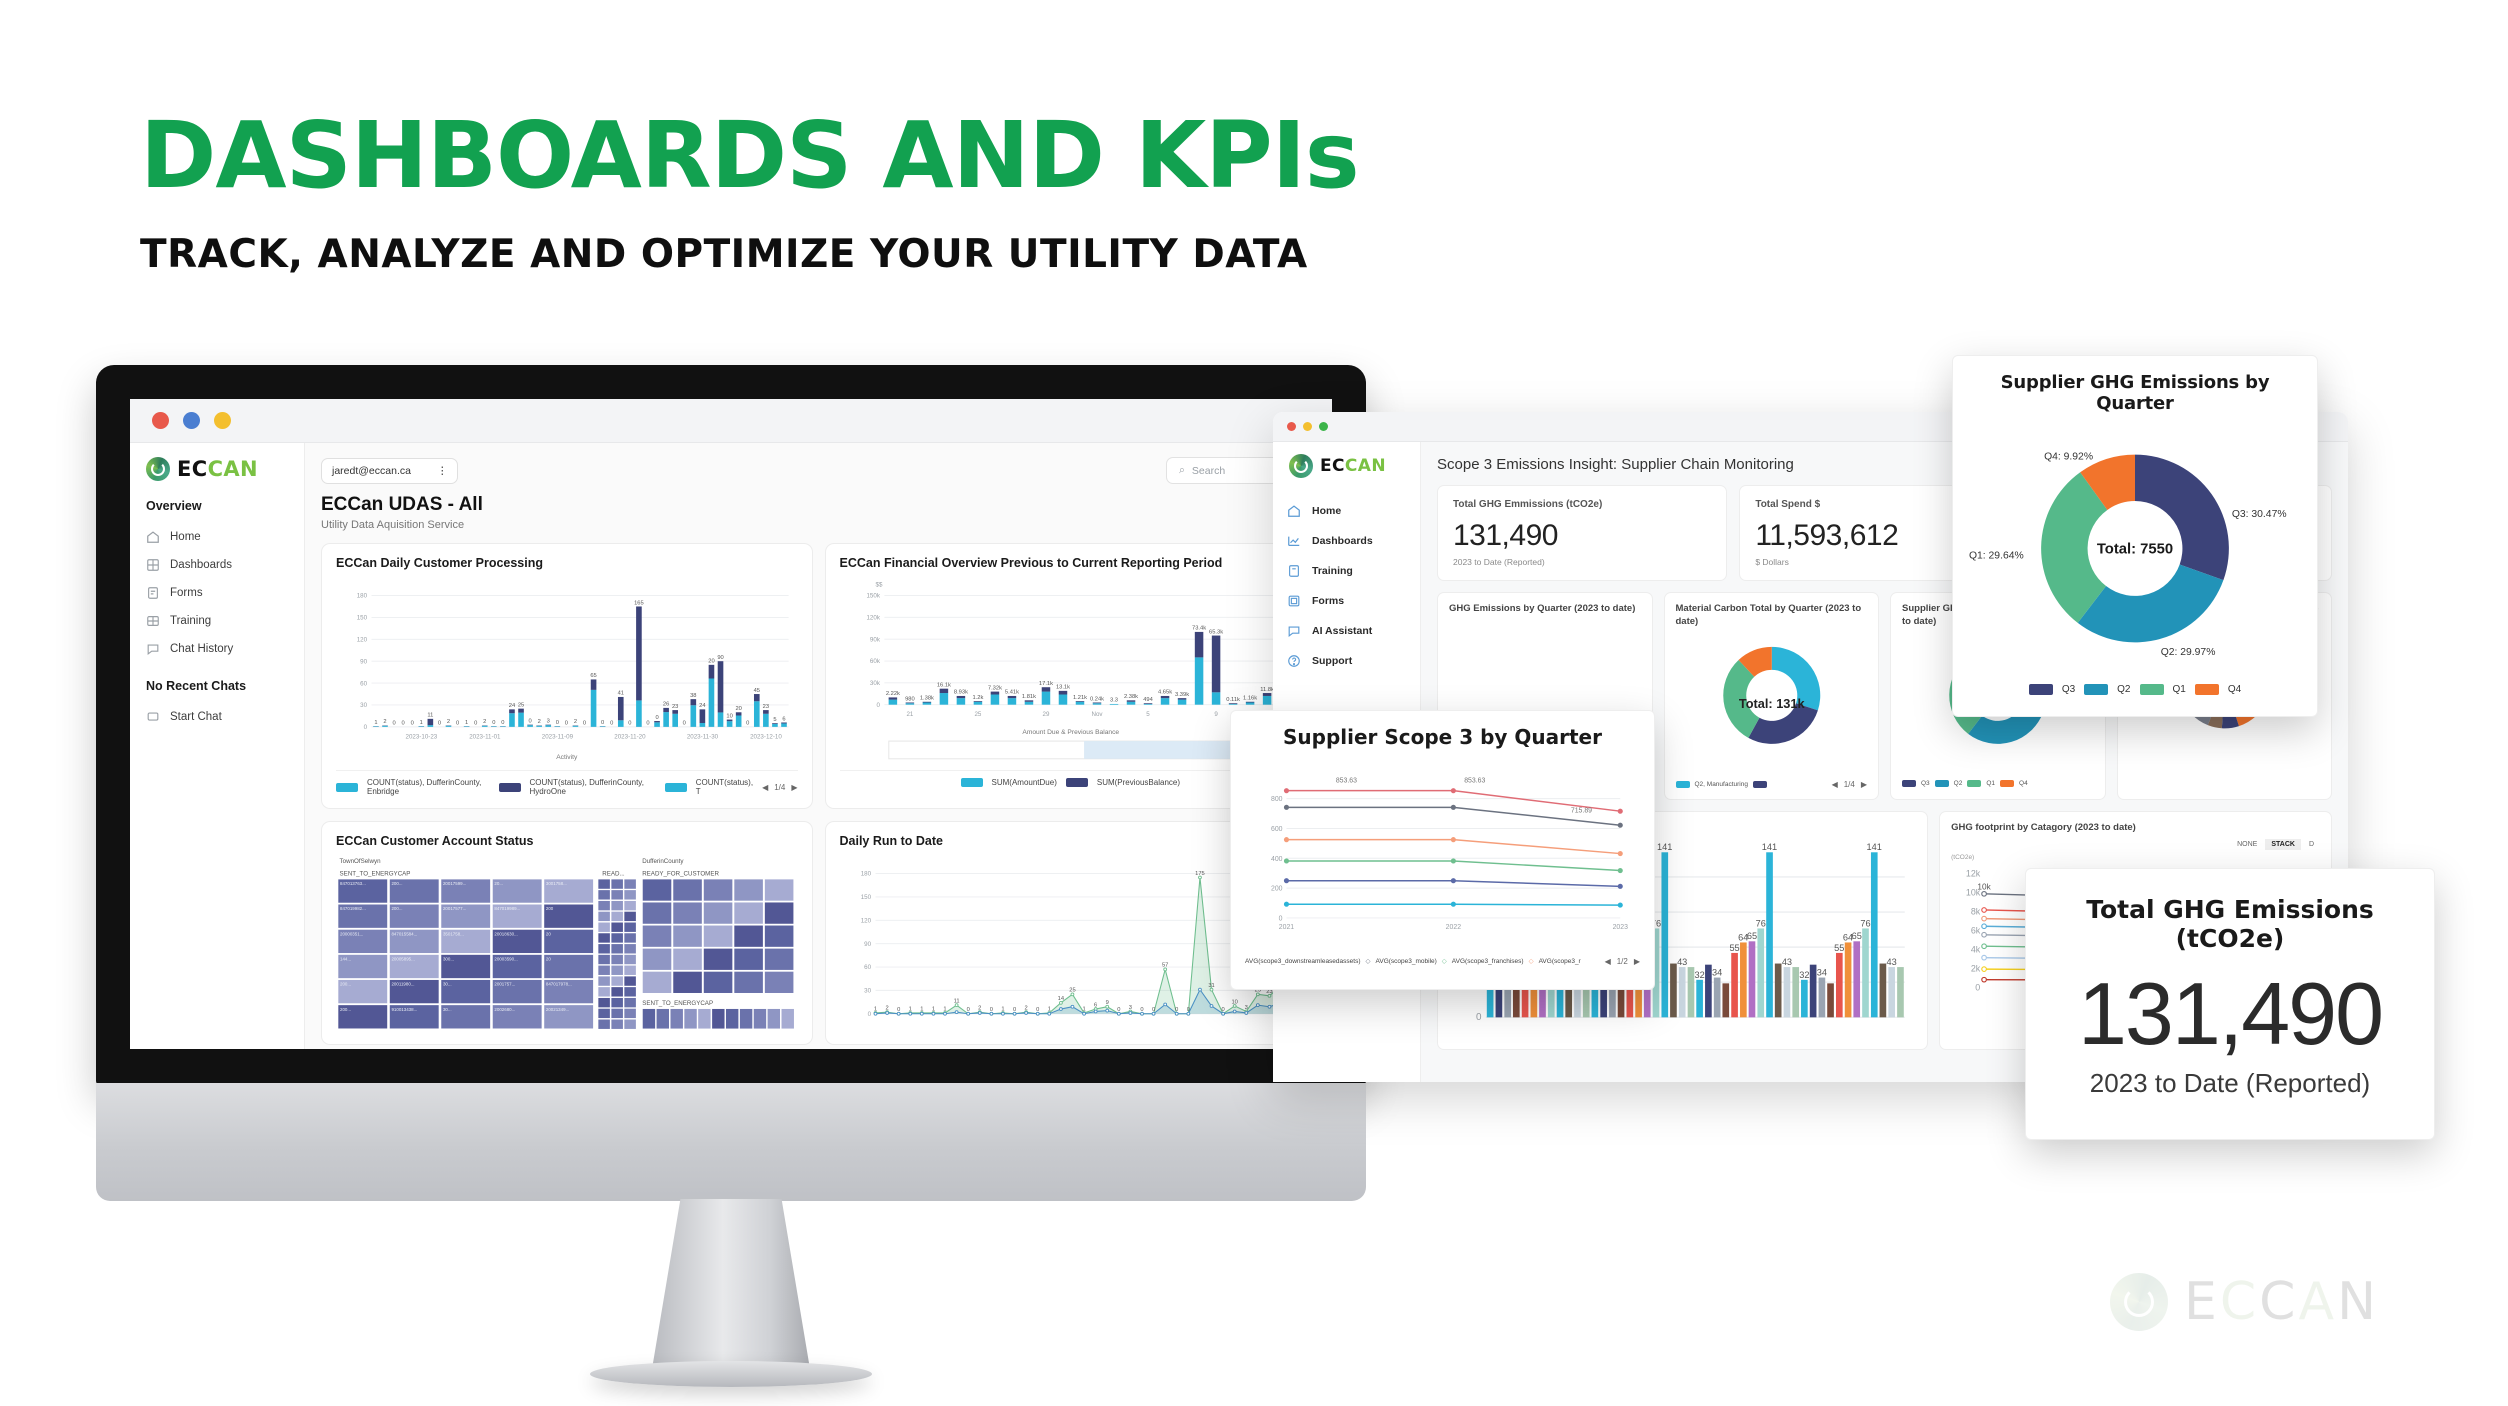 Image resolution: width=2508 pixels, height=1406 pixels. Describe the element at coordinates (1353, 466) in the screenshot. I see `brand-name: ECCAN` at that location.